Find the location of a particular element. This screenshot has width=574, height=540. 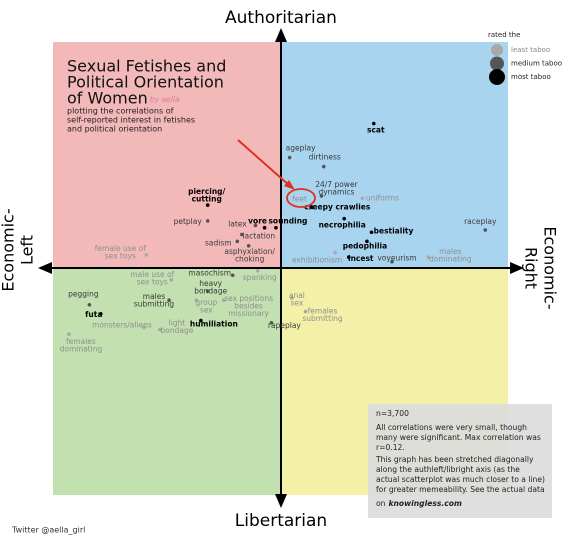

point-label: besides is located at coordinates (248, 306).